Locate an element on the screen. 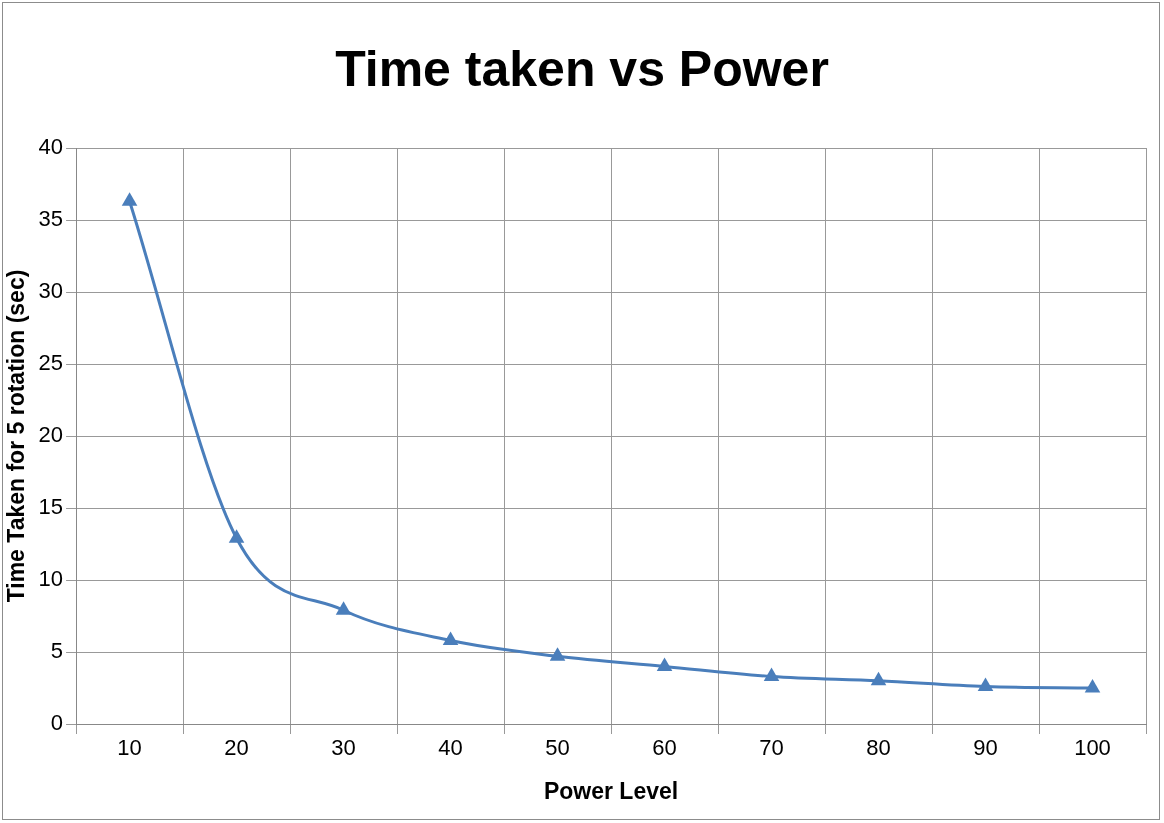 Image resolution: width=1164 pixels, height=823 pixels. y-tick-label: 30 is located at coordinates (51, 291).